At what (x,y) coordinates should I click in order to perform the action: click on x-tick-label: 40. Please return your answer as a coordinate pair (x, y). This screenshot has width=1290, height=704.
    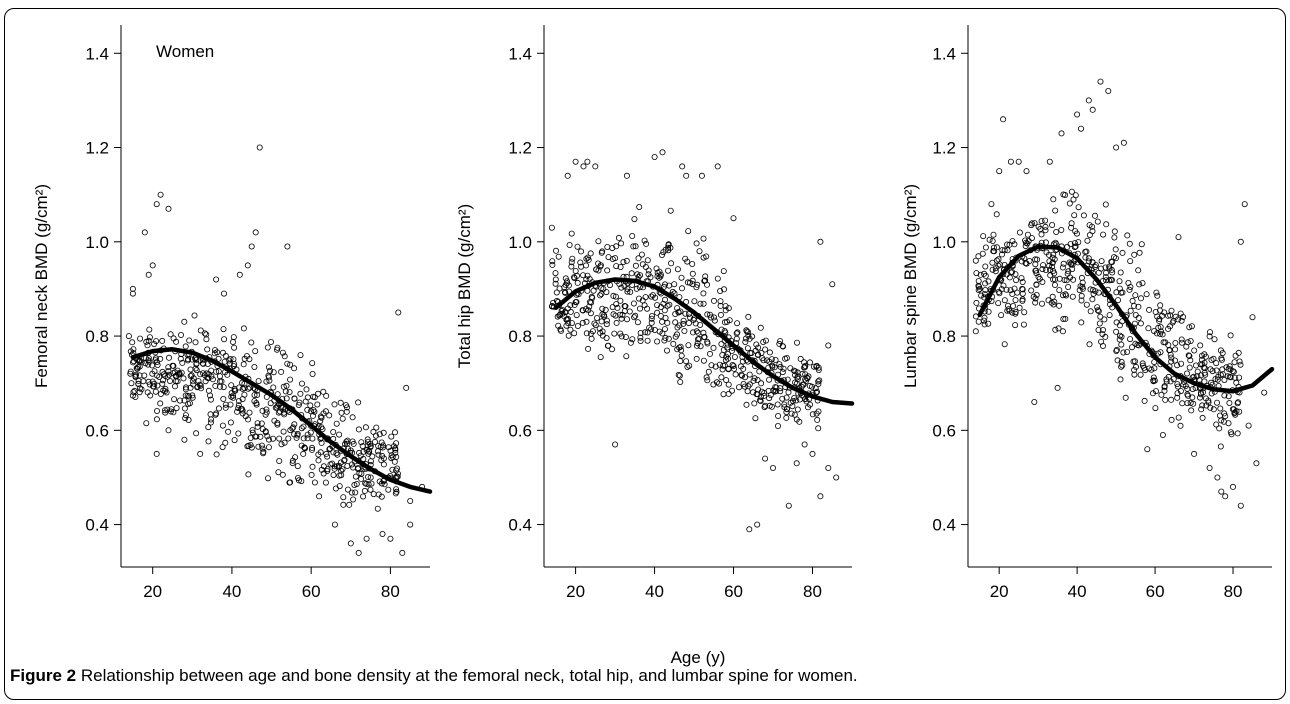
    Looking at the image, I should click on (231, 591).